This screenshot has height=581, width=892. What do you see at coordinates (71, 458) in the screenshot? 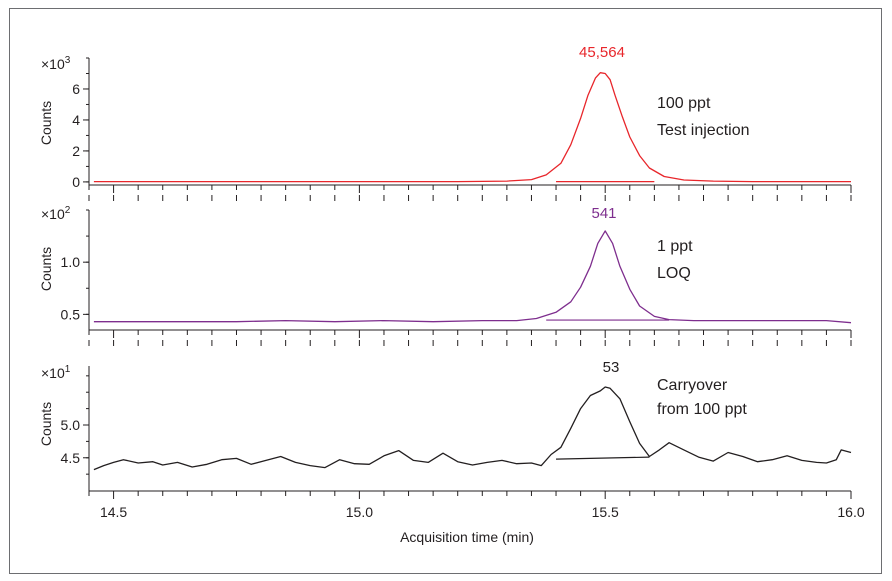
I see `y-tick-label-bottom: 4.5` at bounding box center [71, 458].